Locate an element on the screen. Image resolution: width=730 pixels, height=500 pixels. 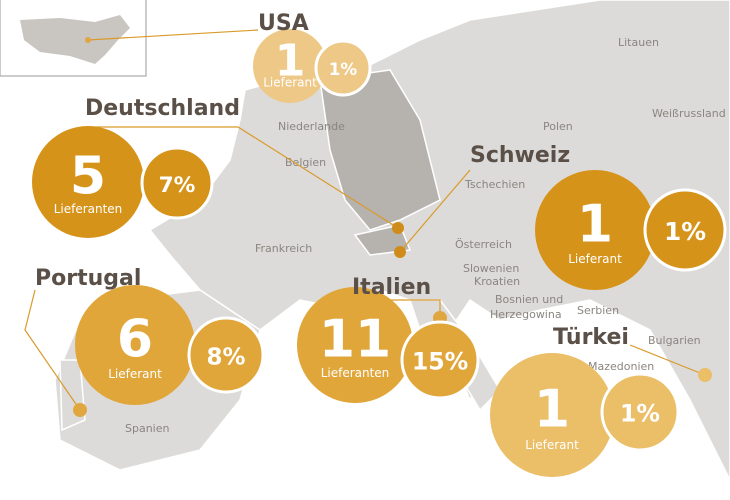
country-name: Türkei is located at coordinates (591, 337).